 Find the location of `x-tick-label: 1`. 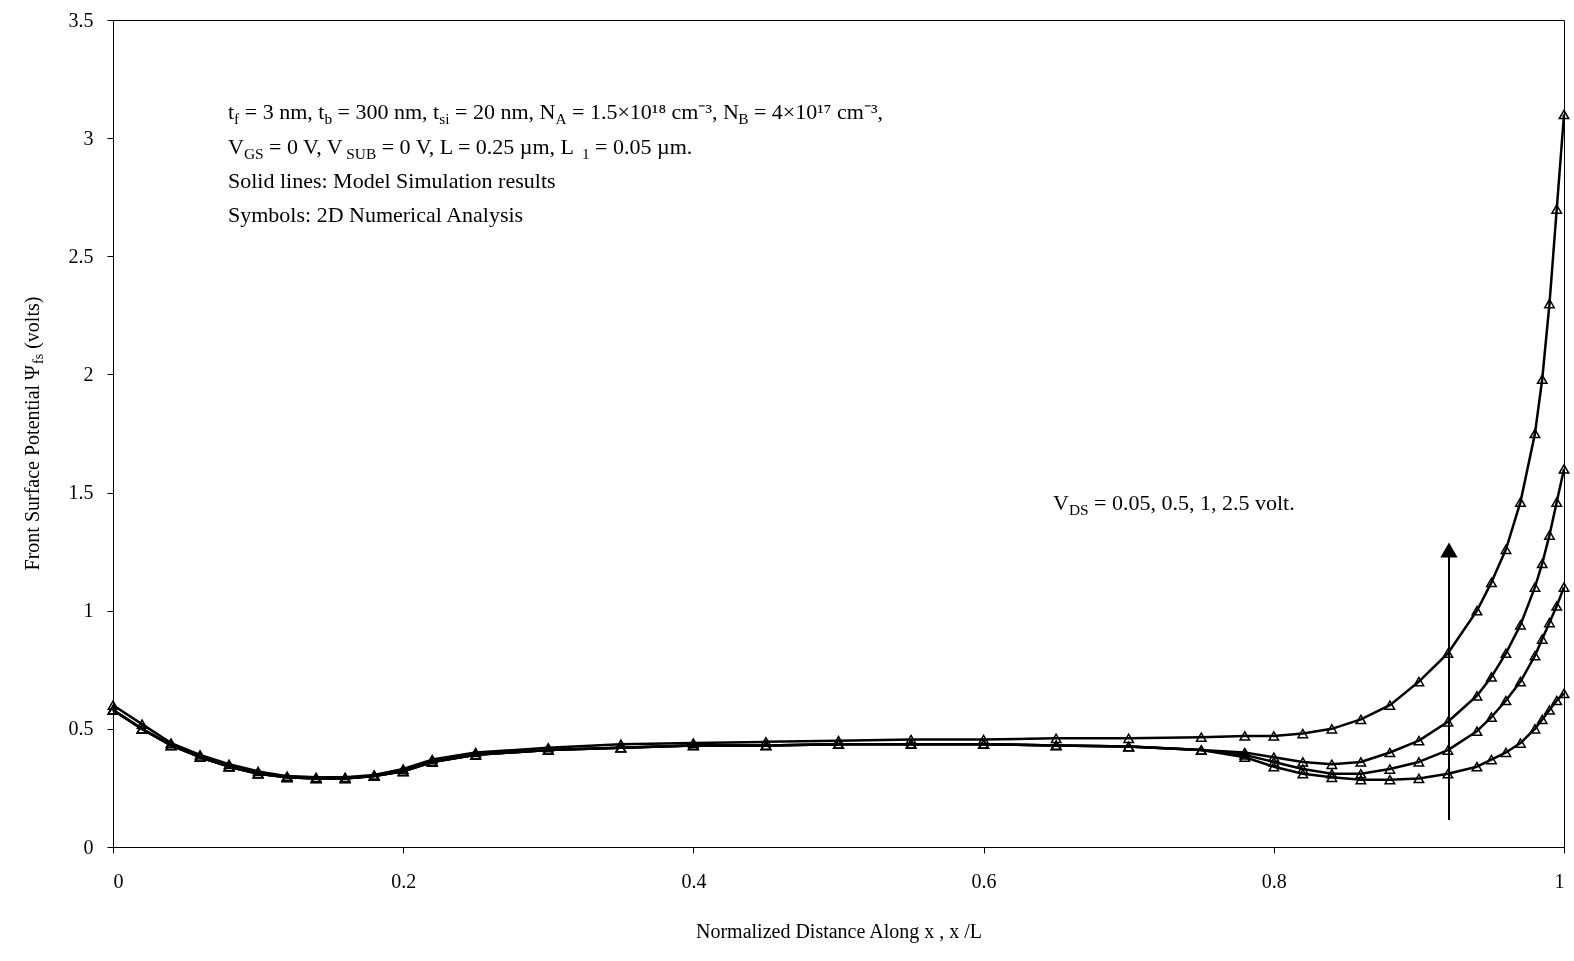

x-tick-label: 1 is located at coordinates (1559, 880).